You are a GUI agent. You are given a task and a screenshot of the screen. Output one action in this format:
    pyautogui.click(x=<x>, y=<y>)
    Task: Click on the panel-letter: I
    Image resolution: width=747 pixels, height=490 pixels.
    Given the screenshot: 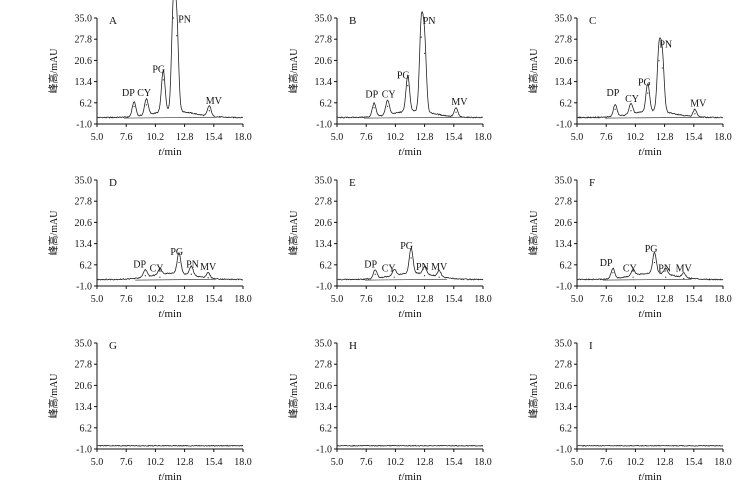 What is the action you would take?
    pyautogui.click(x=591, y=346)
    